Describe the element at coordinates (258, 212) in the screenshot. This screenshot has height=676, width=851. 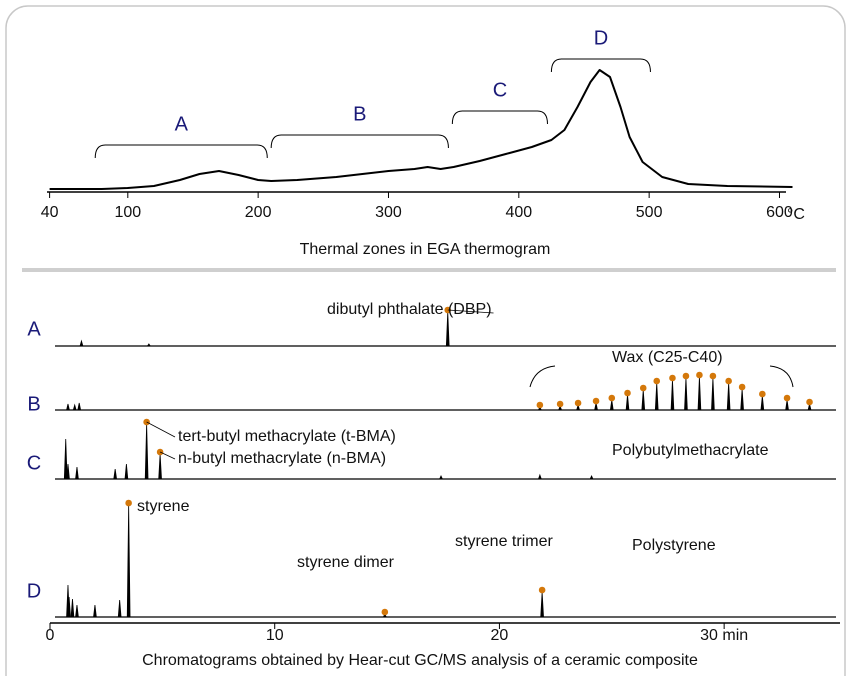
I see `x-tick-label: 200` at that location.